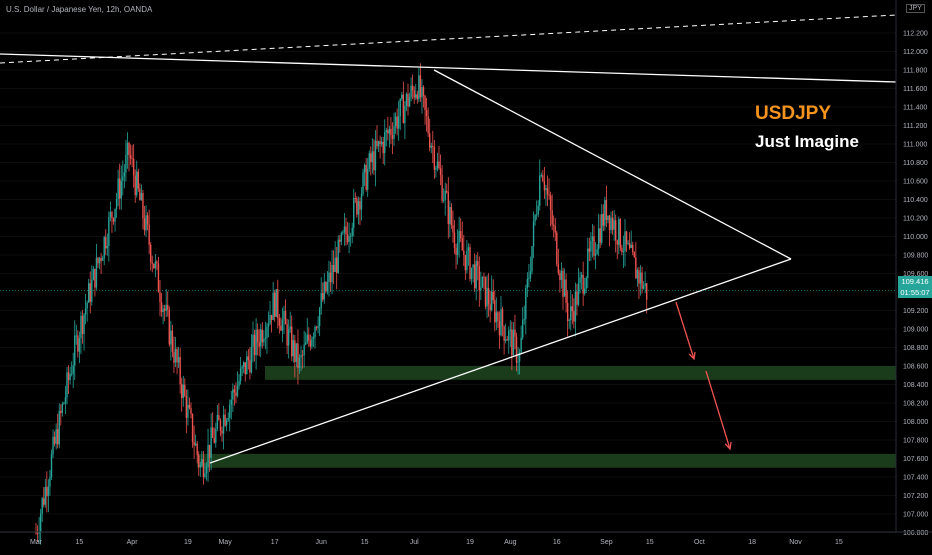 The image size is (932, 555). I want to click on x-tick-label: Aug, so click(510, 542).